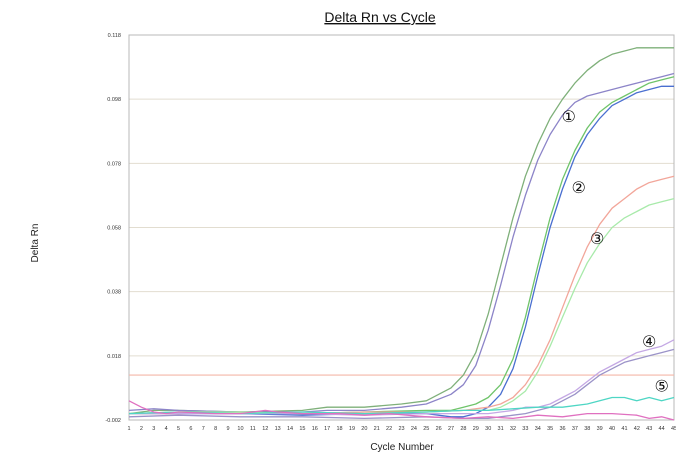 The image size is (676, 457). What do you see at coordinates (141, 429) in the screenshot?
I see `x-tick-2: 2` at bounding box center [141, 429].